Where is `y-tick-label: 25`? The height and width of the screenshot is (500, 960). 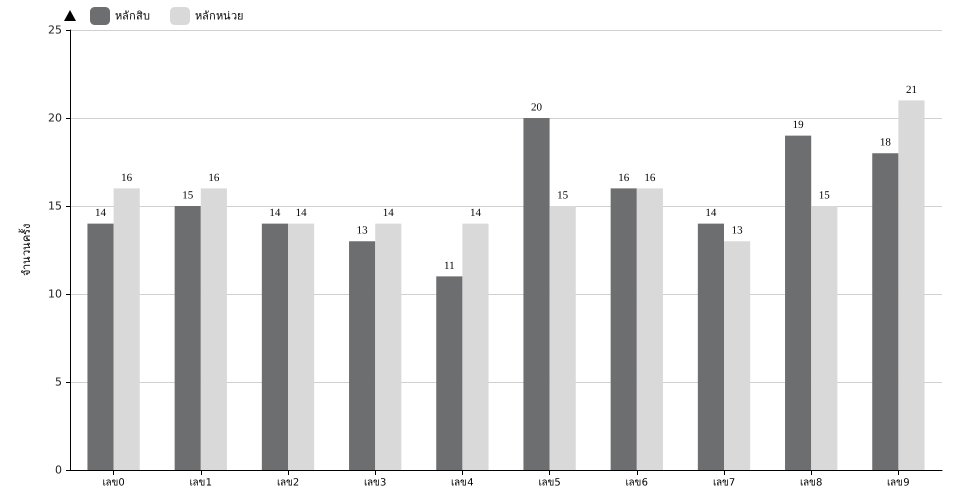
y-tick-label: 25 is located at coordinates (55, 30).